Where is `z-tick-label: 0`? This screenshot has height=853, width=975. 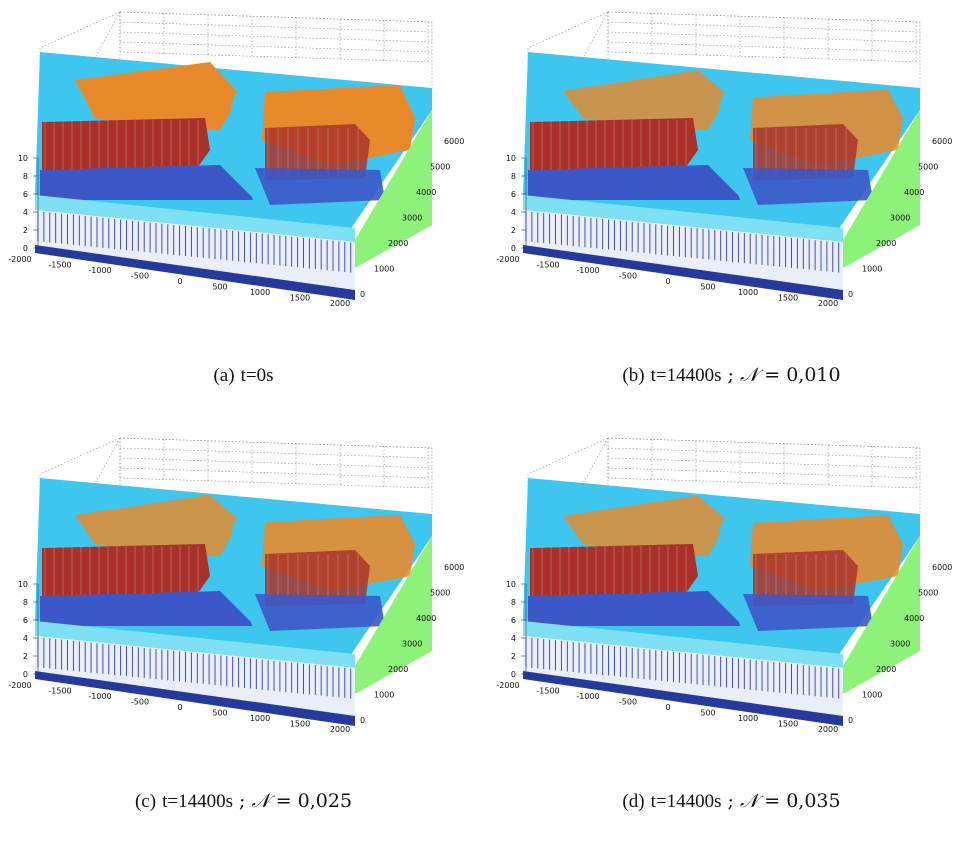
z-tick-label: 0 is located at coordinates (25, 674).